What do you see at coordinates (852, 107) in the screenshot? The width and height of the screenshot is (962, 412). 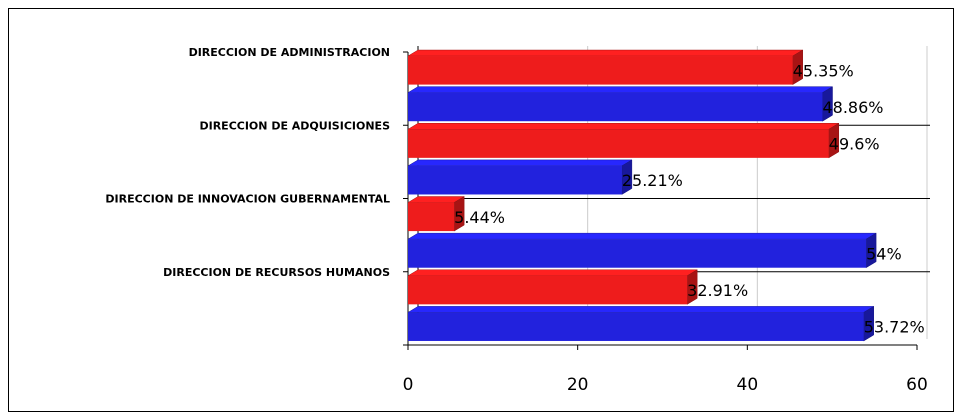 I see `value-label: 48.86%` at bounding box center [852, 107].